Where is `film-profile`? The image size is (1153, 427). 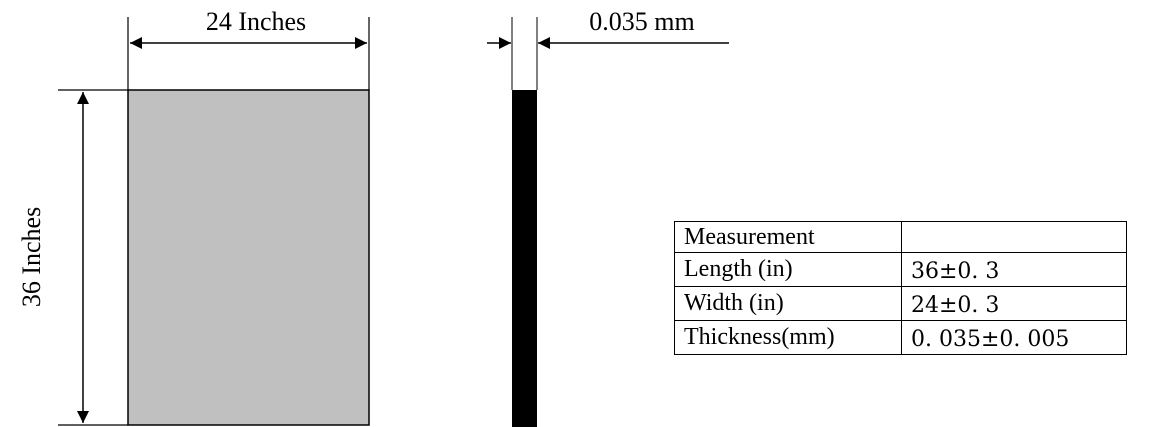 film-profile is located at coordinates (524, 258).